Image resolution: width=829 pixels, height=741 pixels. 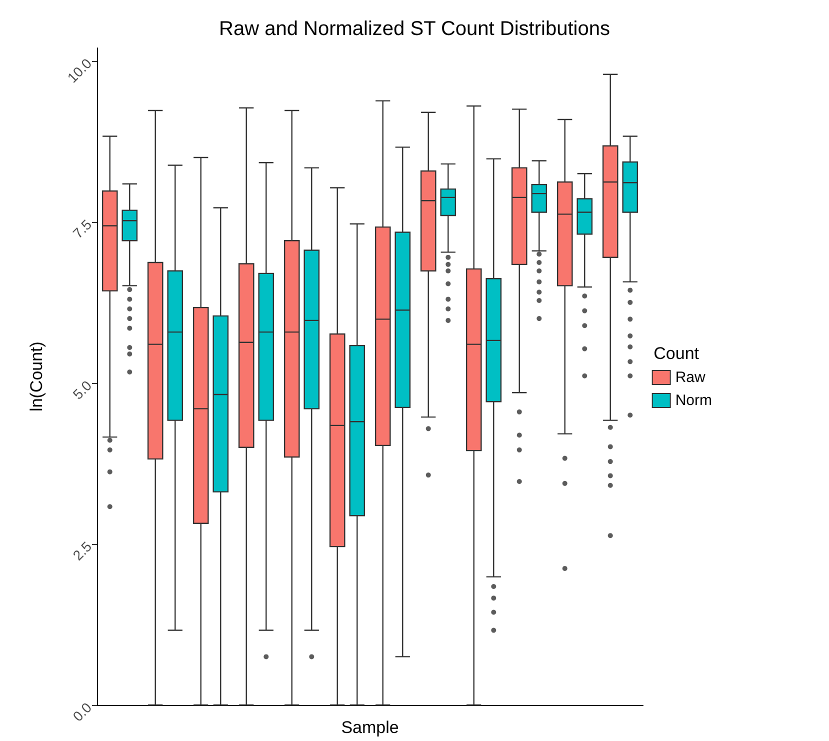 I want to click on y-tick-label: 7.5, so click(x=82, y=229).